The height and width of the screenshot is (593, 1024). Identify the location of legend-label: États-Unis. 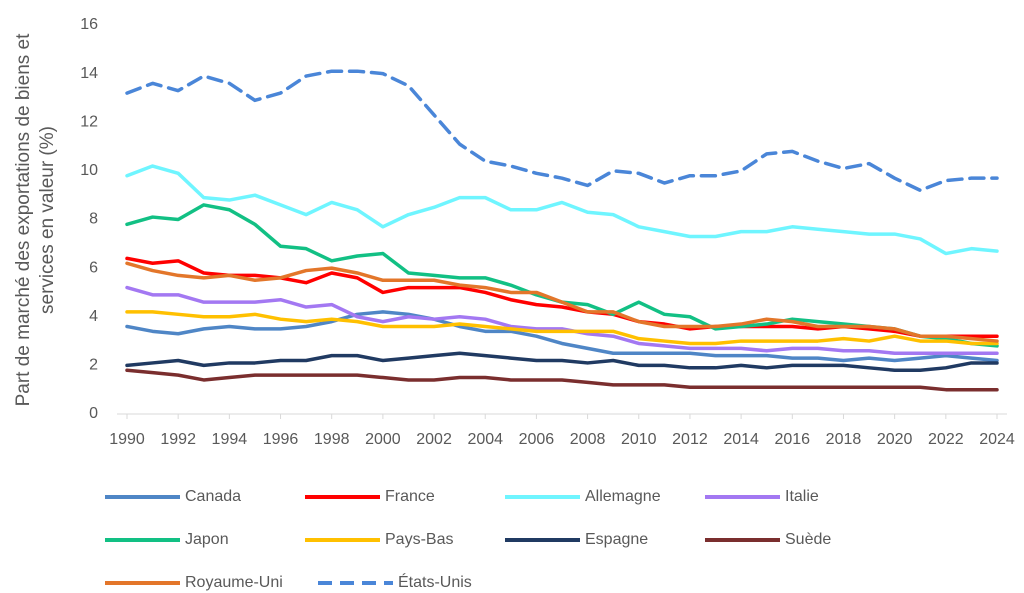
(435, 581).